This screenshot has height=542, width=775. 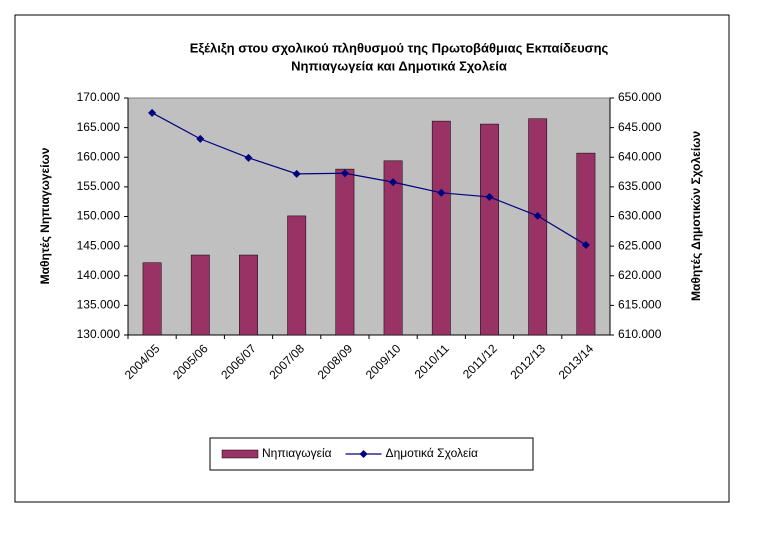 What do you see at coordinates (399, 65) in the screenshot?
I see `chart-title: Νηπιαγωγεία και Δημοτικά Σχολεία` at bounding box center [399, 65].